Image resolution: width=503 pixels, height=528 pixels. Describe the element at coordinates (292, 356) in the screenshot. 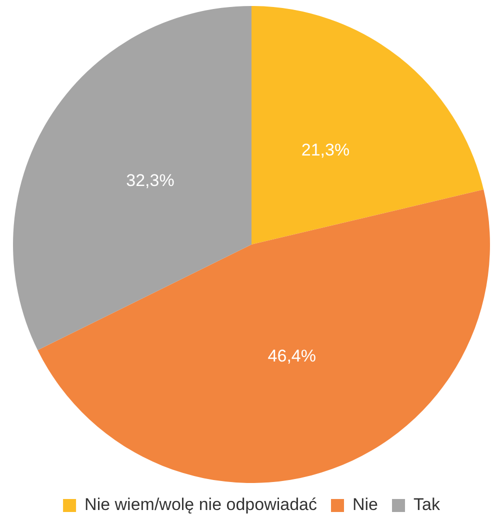

I see `data-label: 46,4%` at that location.